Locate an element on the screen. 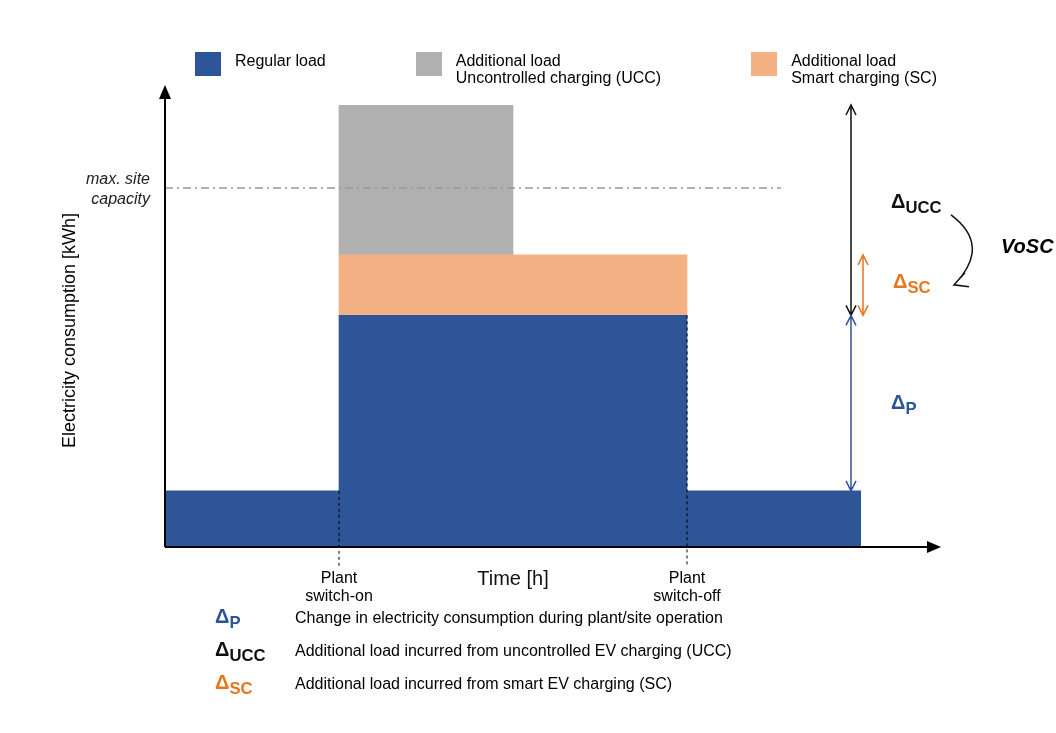 The width and height of the screenshot is (1056, 733). text: Δ$_{SC}$ is located at coordinates (912, 283).